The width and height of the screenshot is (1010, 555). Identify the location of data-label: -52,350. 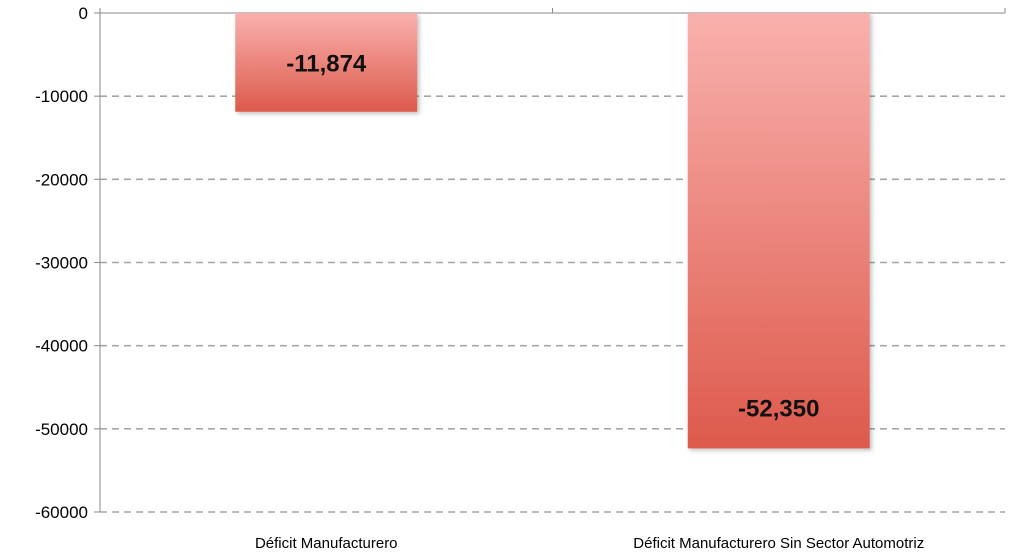
(778, 408).